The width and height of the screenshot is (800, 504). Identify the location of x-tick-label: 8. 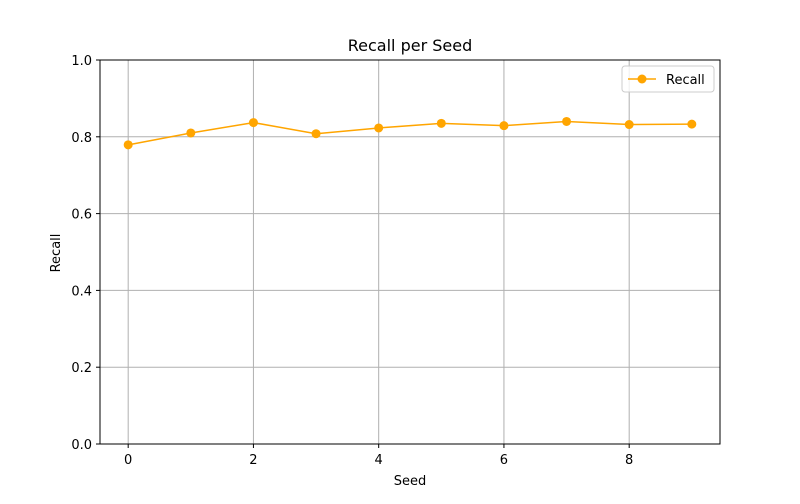
(629, 460).